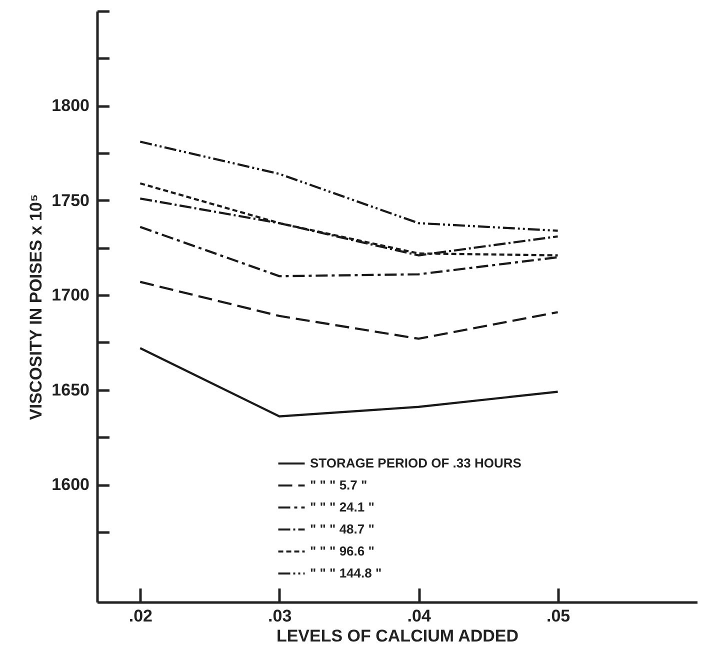  Describe the element at coordinates (36, 307) in the screenshot. I see `y-axis-title: VISCOSITY IN POISES x 10⁵` at that location.